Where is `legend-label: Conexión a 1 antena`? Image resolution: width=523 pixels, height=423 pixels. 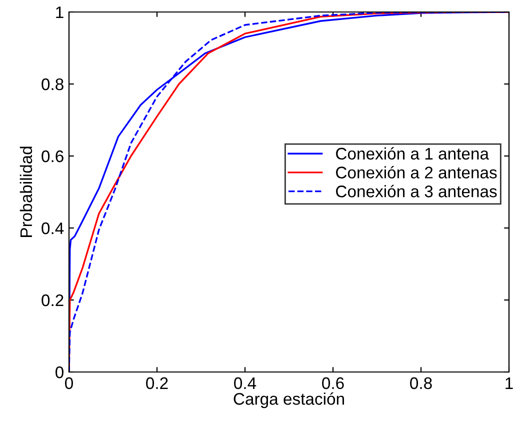 legend-label: Conexión a 1 antena is located at coordinates (413, 153).